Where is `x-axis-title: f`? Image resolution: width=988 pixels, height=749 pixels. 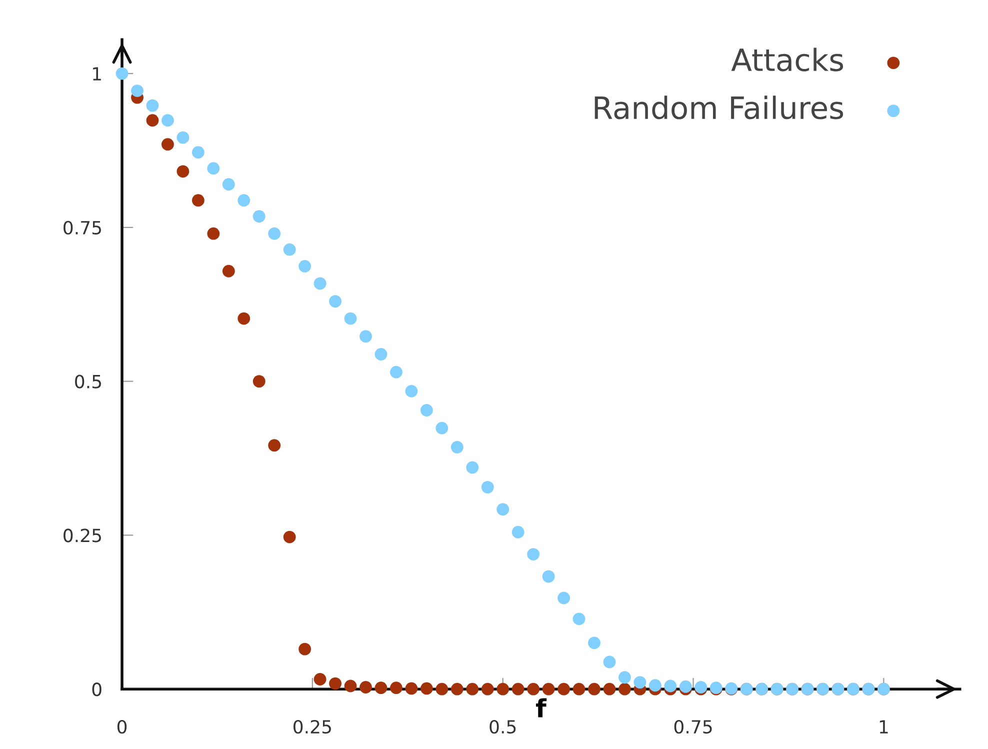 x-axis-title: f is located at coordinates (541, 708).